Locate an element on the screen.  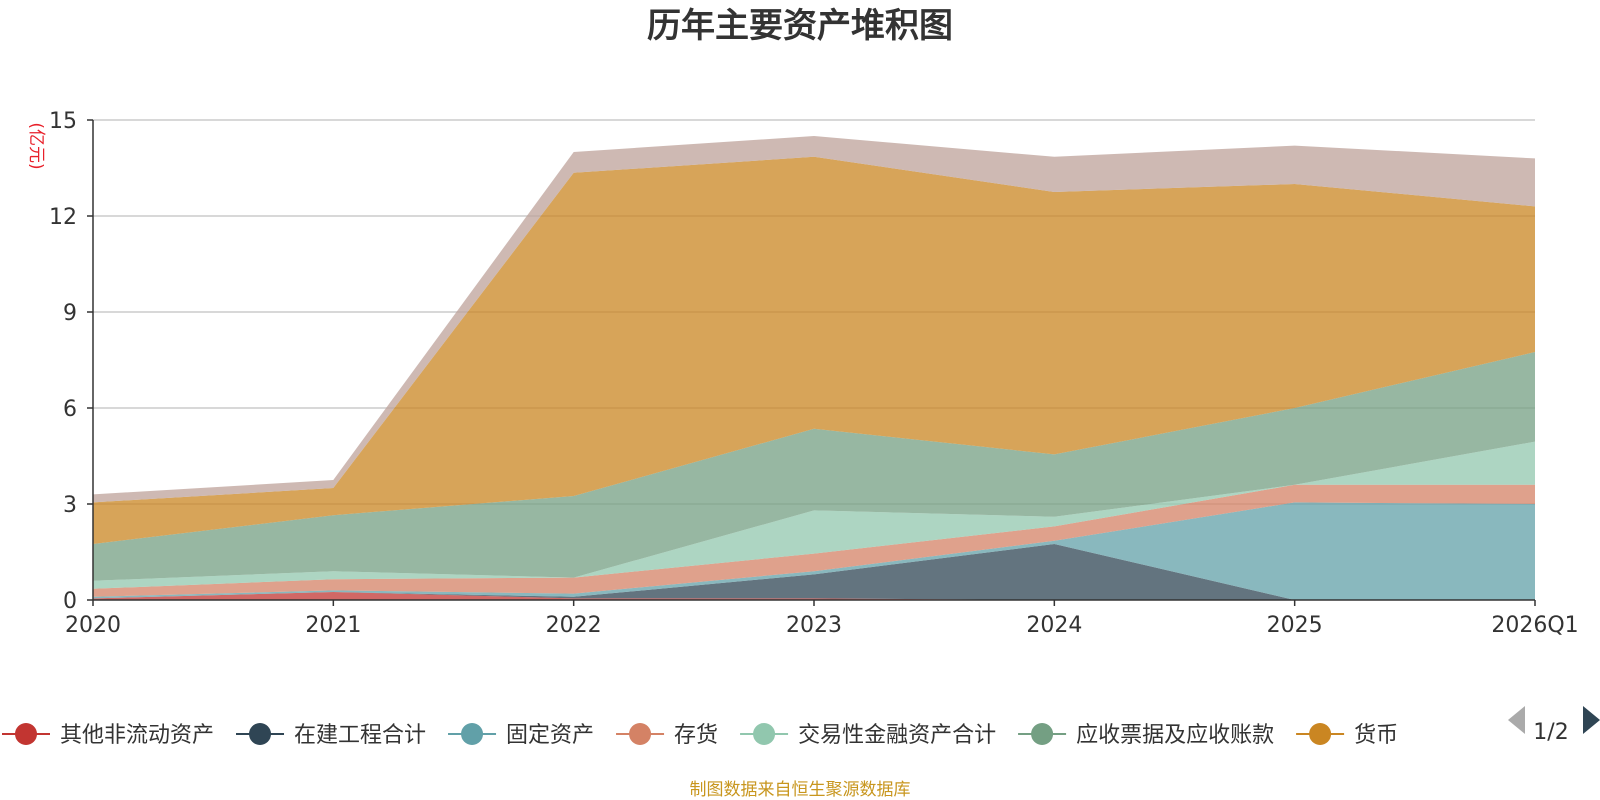
area-固定资产 is located at coordinates (814, 551).